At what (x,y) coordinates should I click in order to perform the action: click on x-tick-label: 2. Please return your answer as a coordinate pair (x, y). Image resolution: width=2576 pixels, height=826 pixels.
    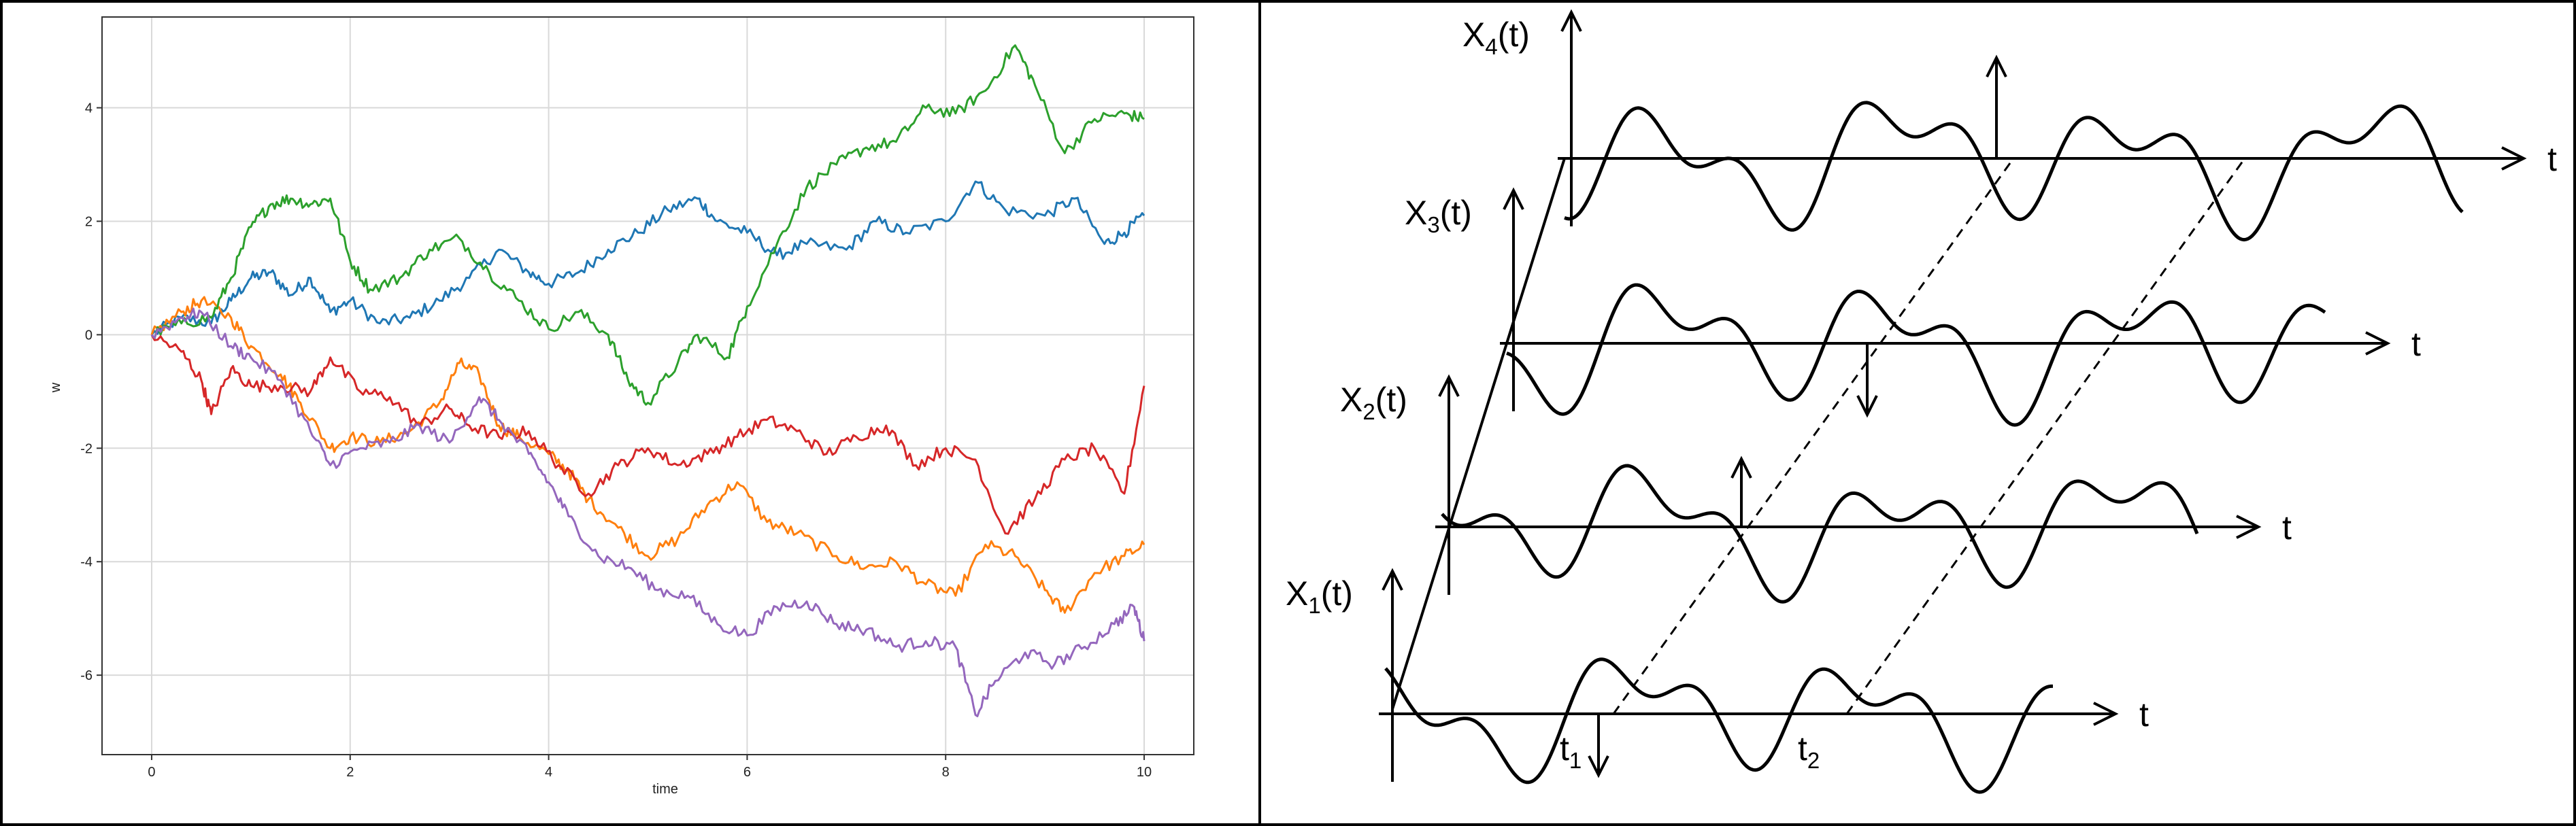
    Looking at the image, I should click on (350, 772).